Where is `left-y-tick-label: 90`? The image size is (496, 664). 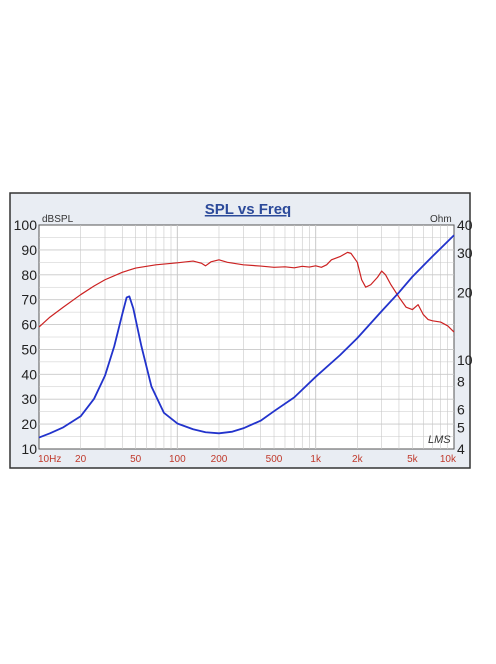 left-y-tick-label: 90 is located at coordinates (29, 250).